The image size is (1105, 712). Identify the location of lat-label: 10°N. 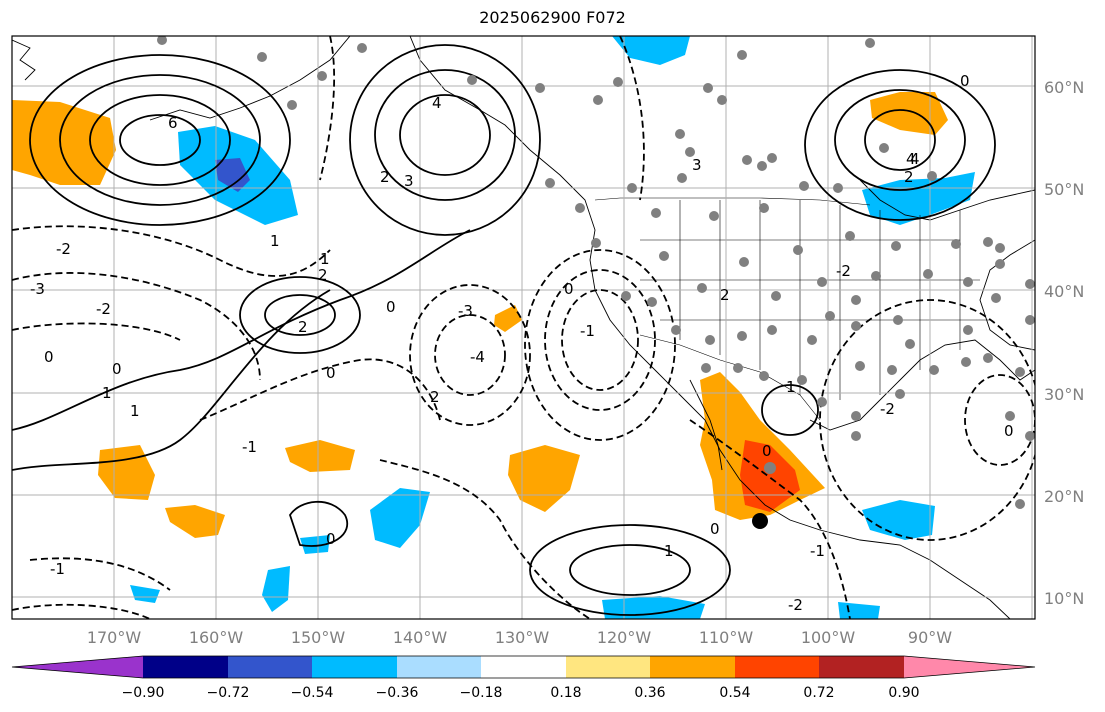
(1064, 598).